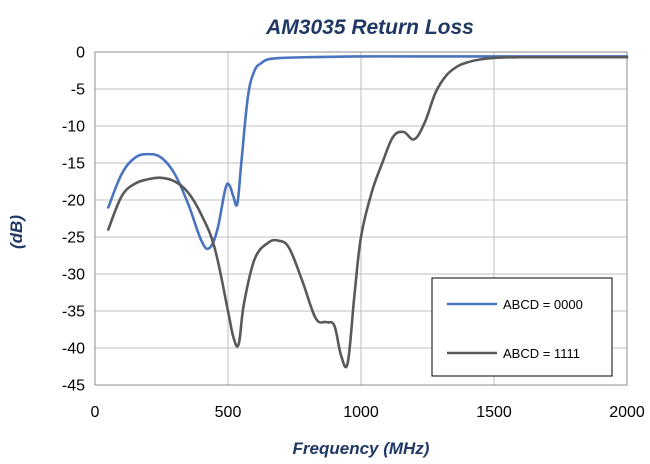  Describe the element at coordinates (73, 164) in the screenshot. I see `y-tick-label: -15` at that location.